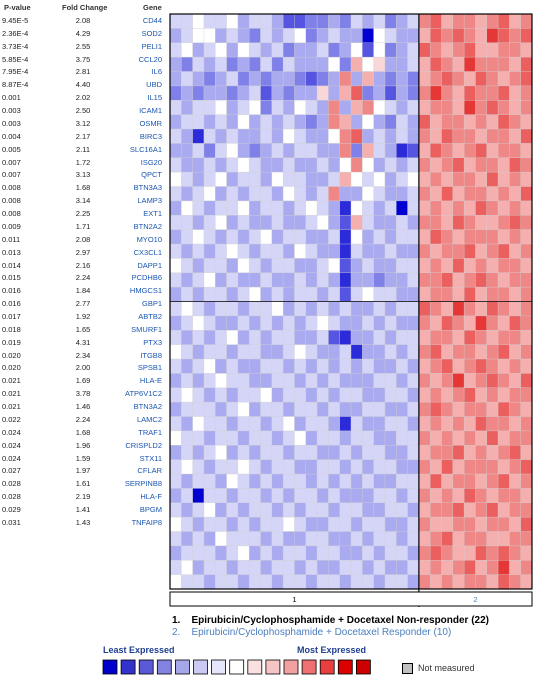 The width and height of the screenshot is (536, 682). I want to click on gene-link: LAMP3, so click(149, 201).